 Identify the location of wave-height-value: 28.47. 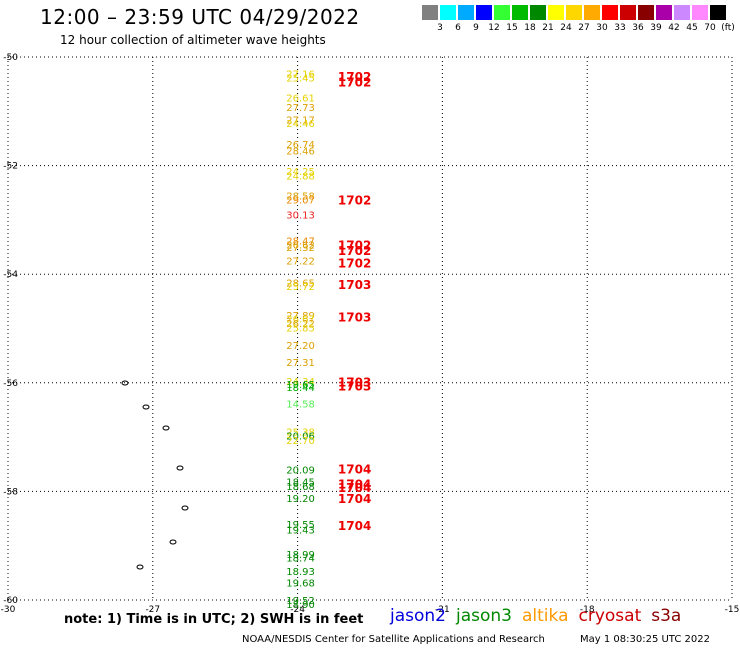
(300, 242).